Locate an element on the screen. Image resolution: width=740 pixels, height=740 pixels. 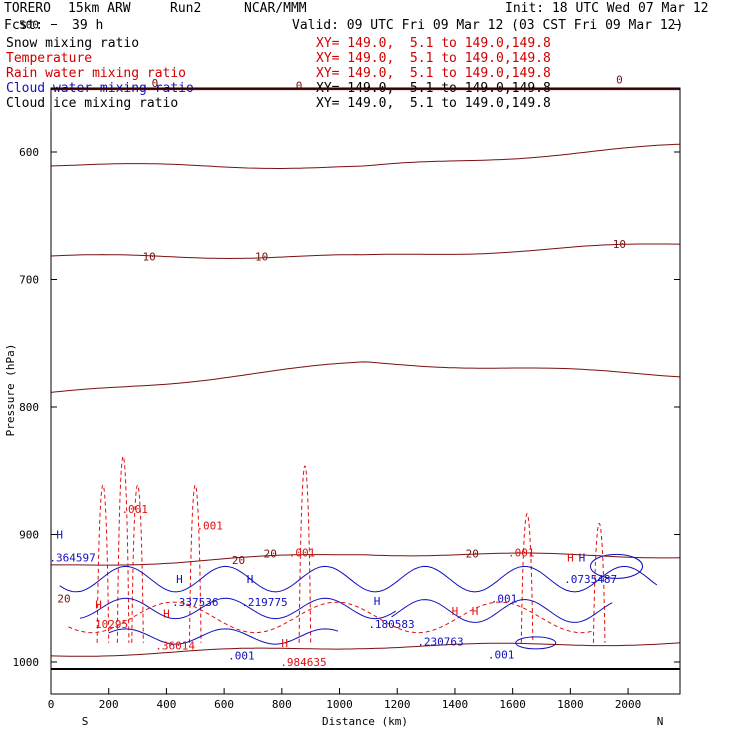
field-xy-rain: XY= 149.0, 5.1 to 149.0,149.8 is located at coordinates (433, 73).